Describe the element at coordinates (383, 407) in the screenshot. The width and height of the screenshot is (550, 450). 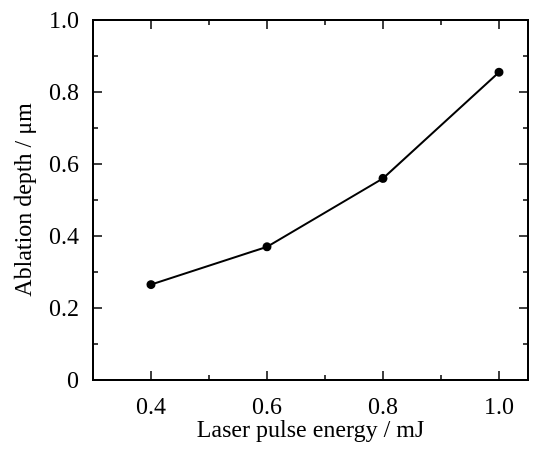
I see `x-tick-label: 0.8` at that location.